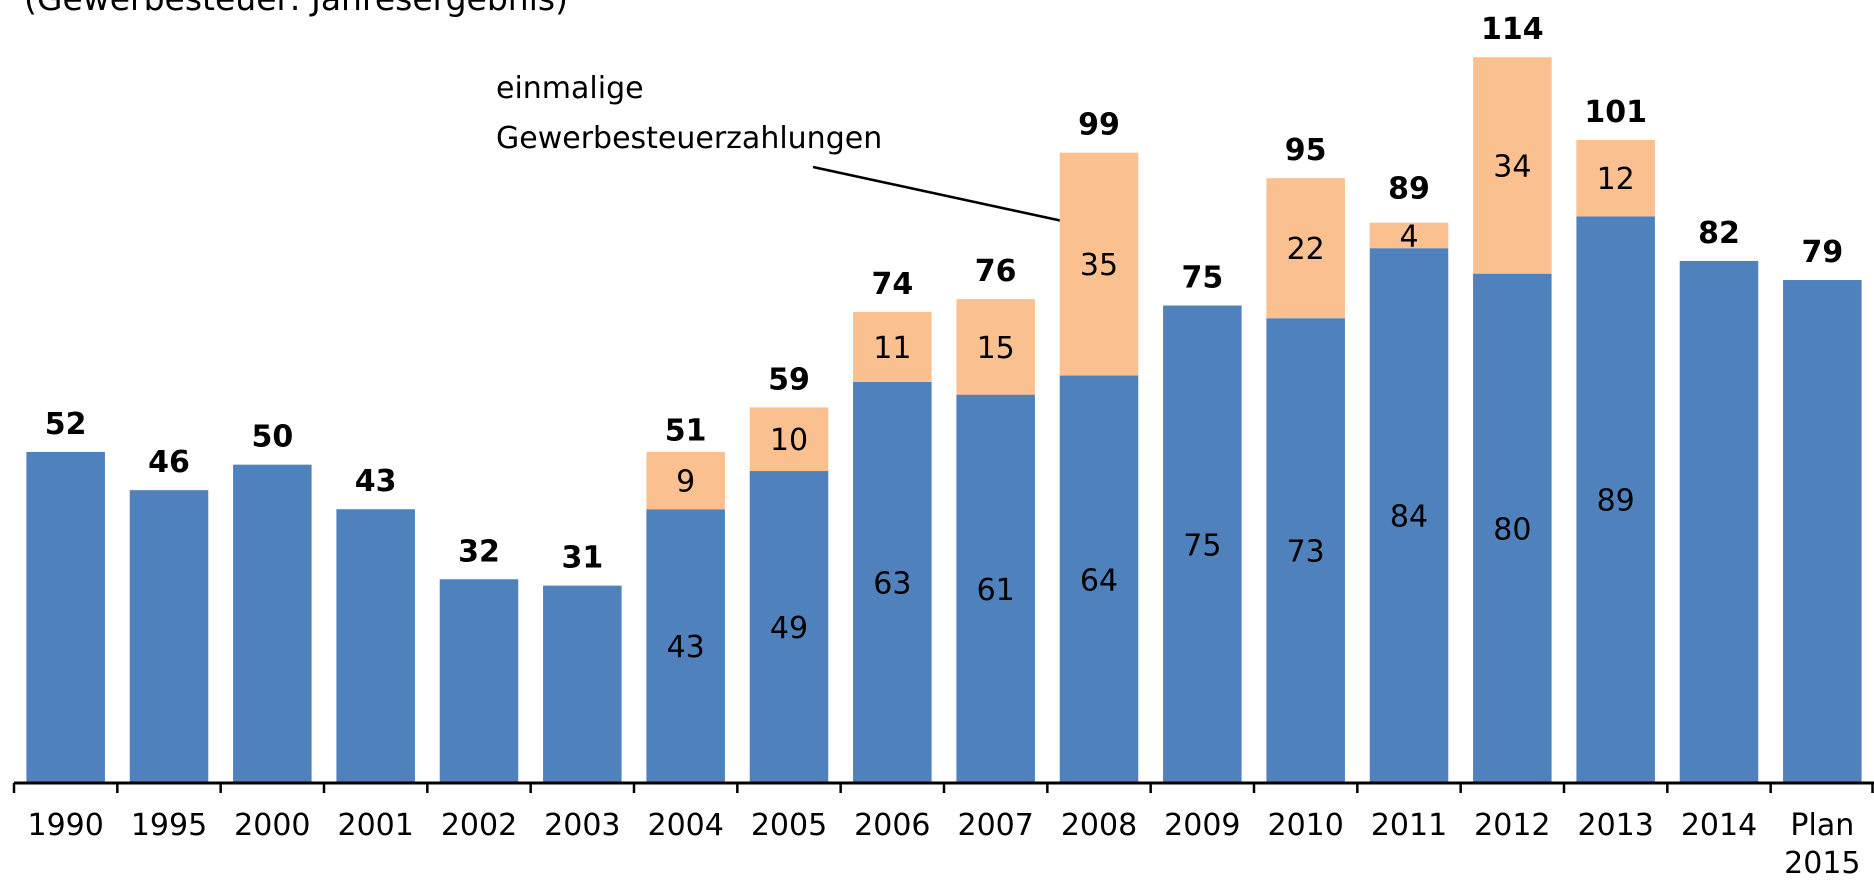 The width and height of the screenshot is (1874, 883). What do you see at coordinates (169, 825) in the screenshot?
I see `x-tick-label: 1995` at bounding box center [169, 825].